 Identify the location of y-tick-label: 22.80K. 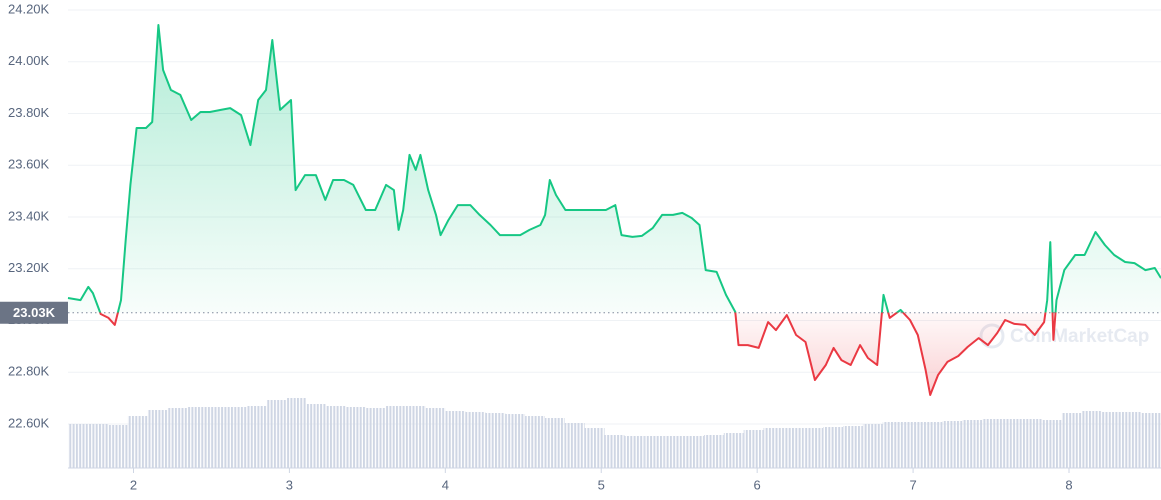
(29, 371).